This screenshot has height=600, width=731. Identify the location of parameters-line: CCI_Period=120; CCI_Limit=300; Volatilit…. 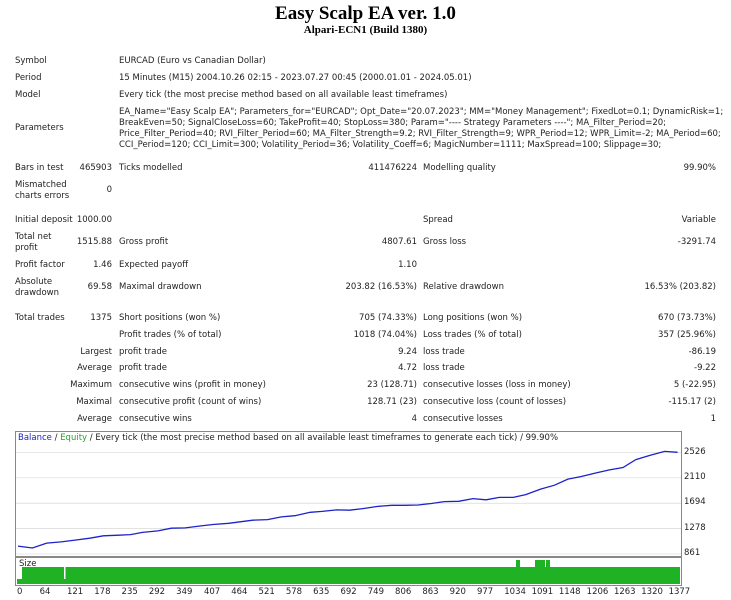
(390, 145).